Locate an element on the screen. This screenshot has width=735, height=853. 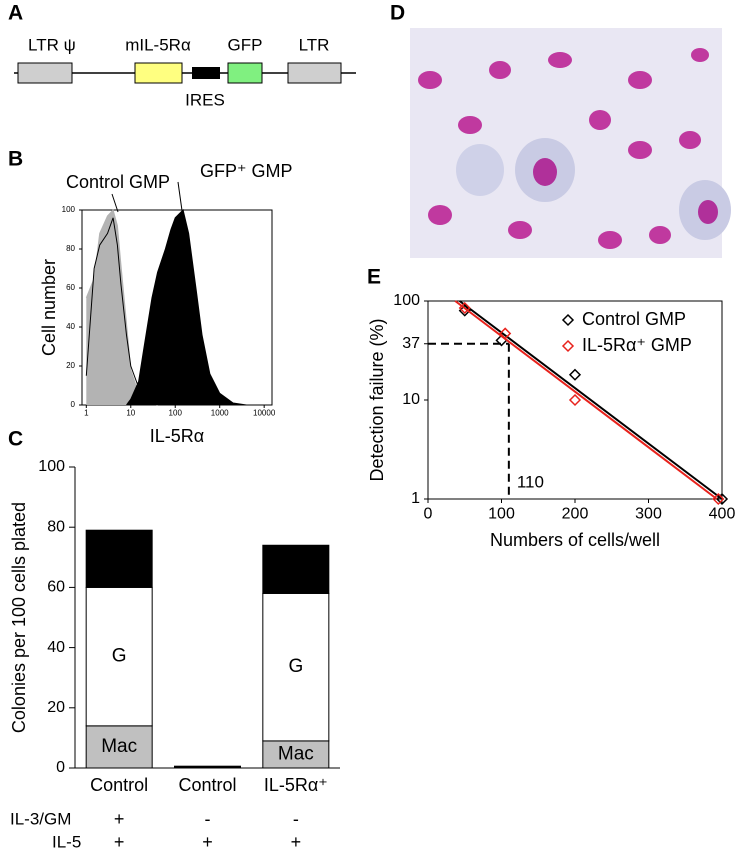
construct-label: mIL-5Rα is located at coordinates (158, 44).